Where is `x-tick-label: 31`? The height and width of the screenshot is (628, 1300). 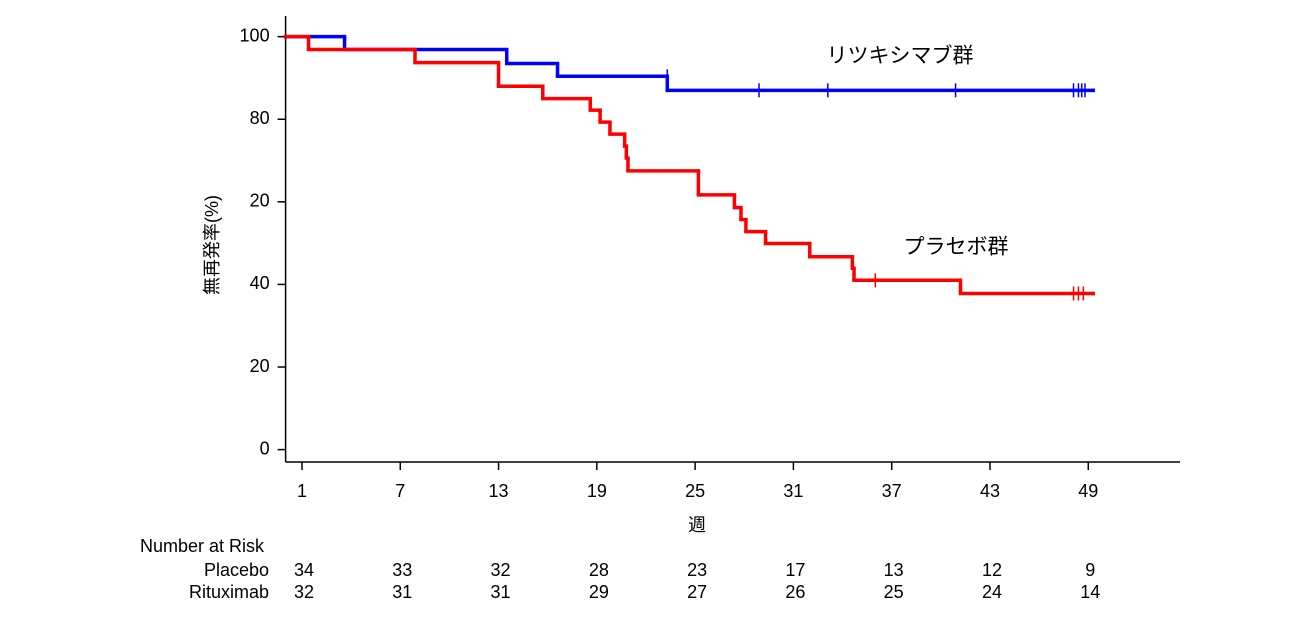
x-tick-label: 31 is located at coordinates (793, 491).